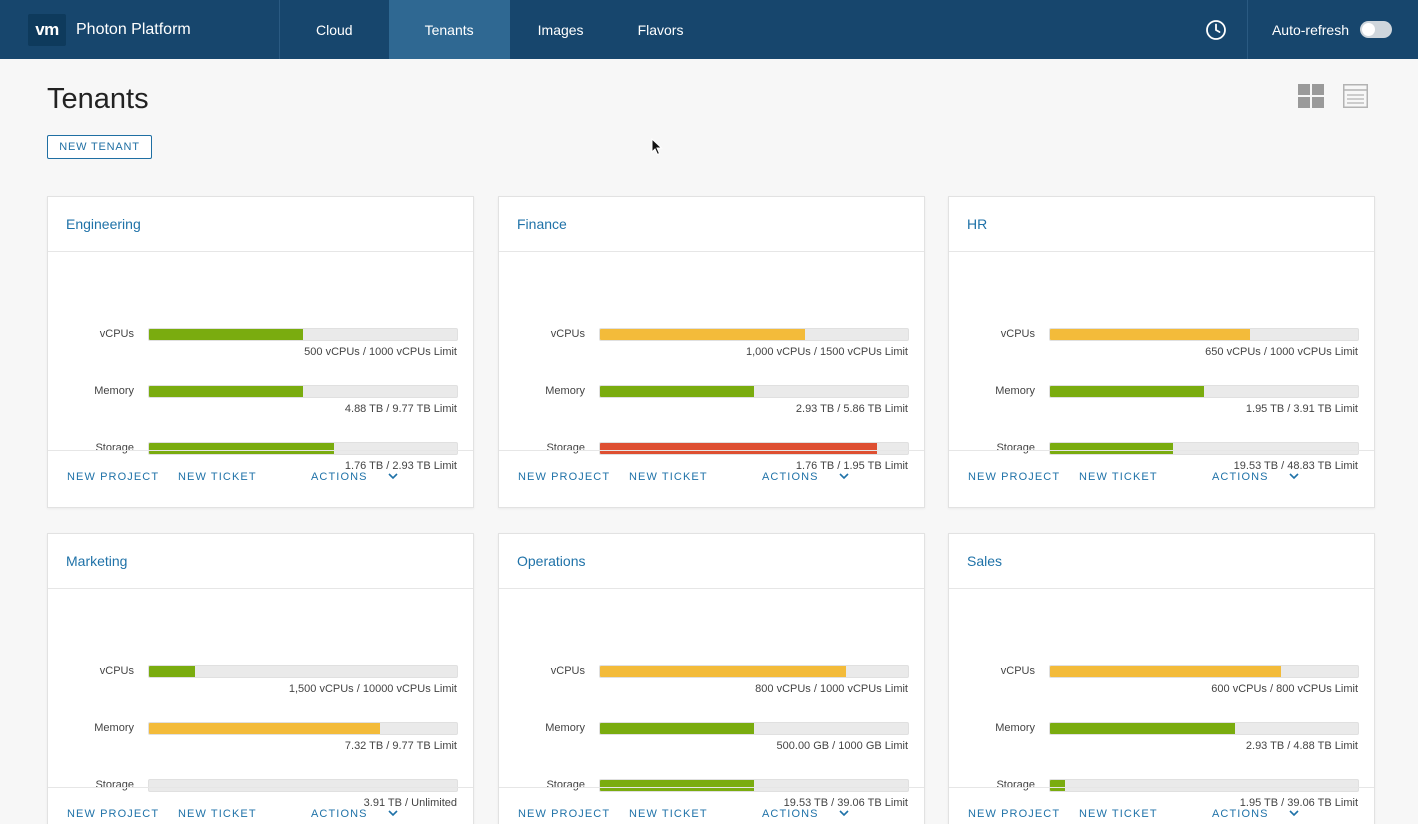 The image size is (1418, 824). I want to click on metric-memory: Memory 4.88 TB / 9.77 TB Limit, so click(260, 405).